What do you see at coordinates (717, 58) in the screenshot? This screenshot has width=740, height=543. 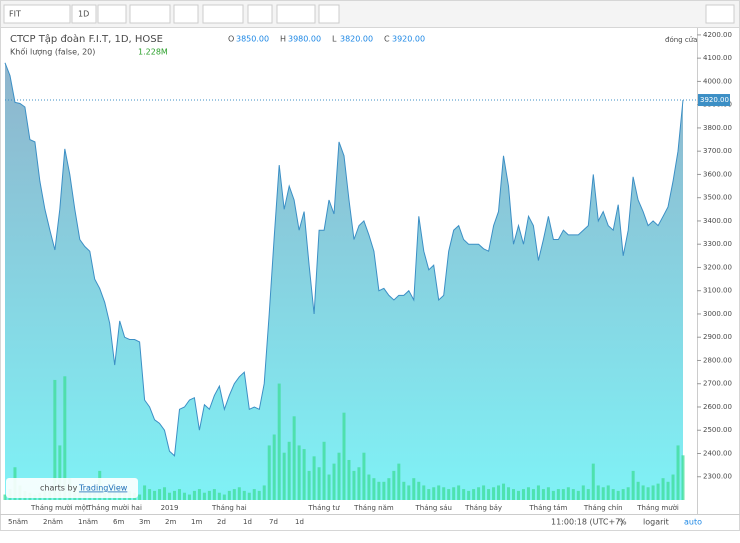 I see `y-tick-label: 4100.00` at bounding box center [717, 58].